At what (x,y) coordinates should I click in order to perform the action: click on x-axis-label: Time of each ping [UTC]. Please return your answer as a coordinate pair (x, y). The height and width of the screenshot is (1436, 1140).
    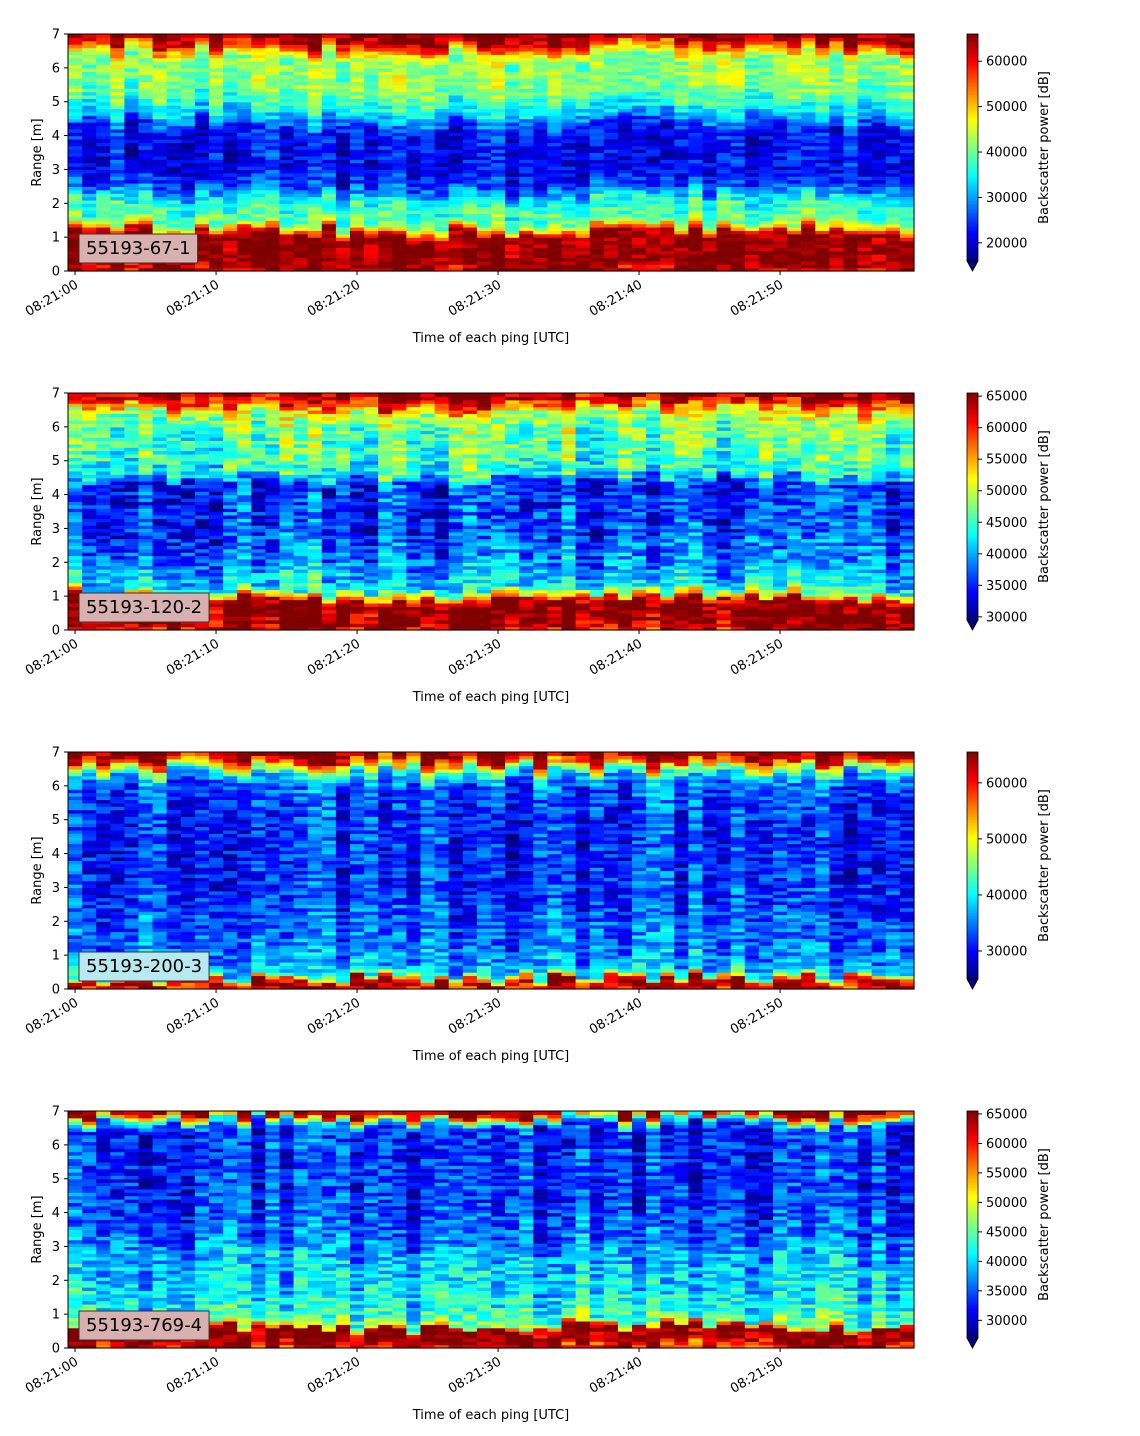
    Looking at the image, I should click on (491, 338).